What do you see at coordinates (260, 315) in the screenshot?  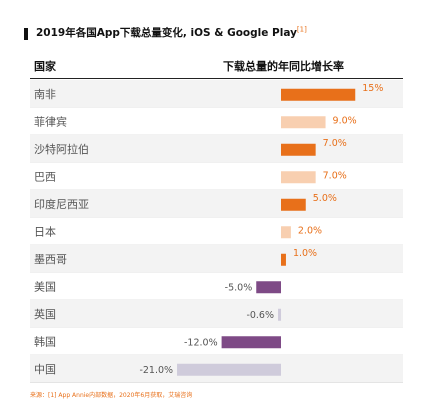 I see `data-label: -0.6%` at bounding box center [260, 315].